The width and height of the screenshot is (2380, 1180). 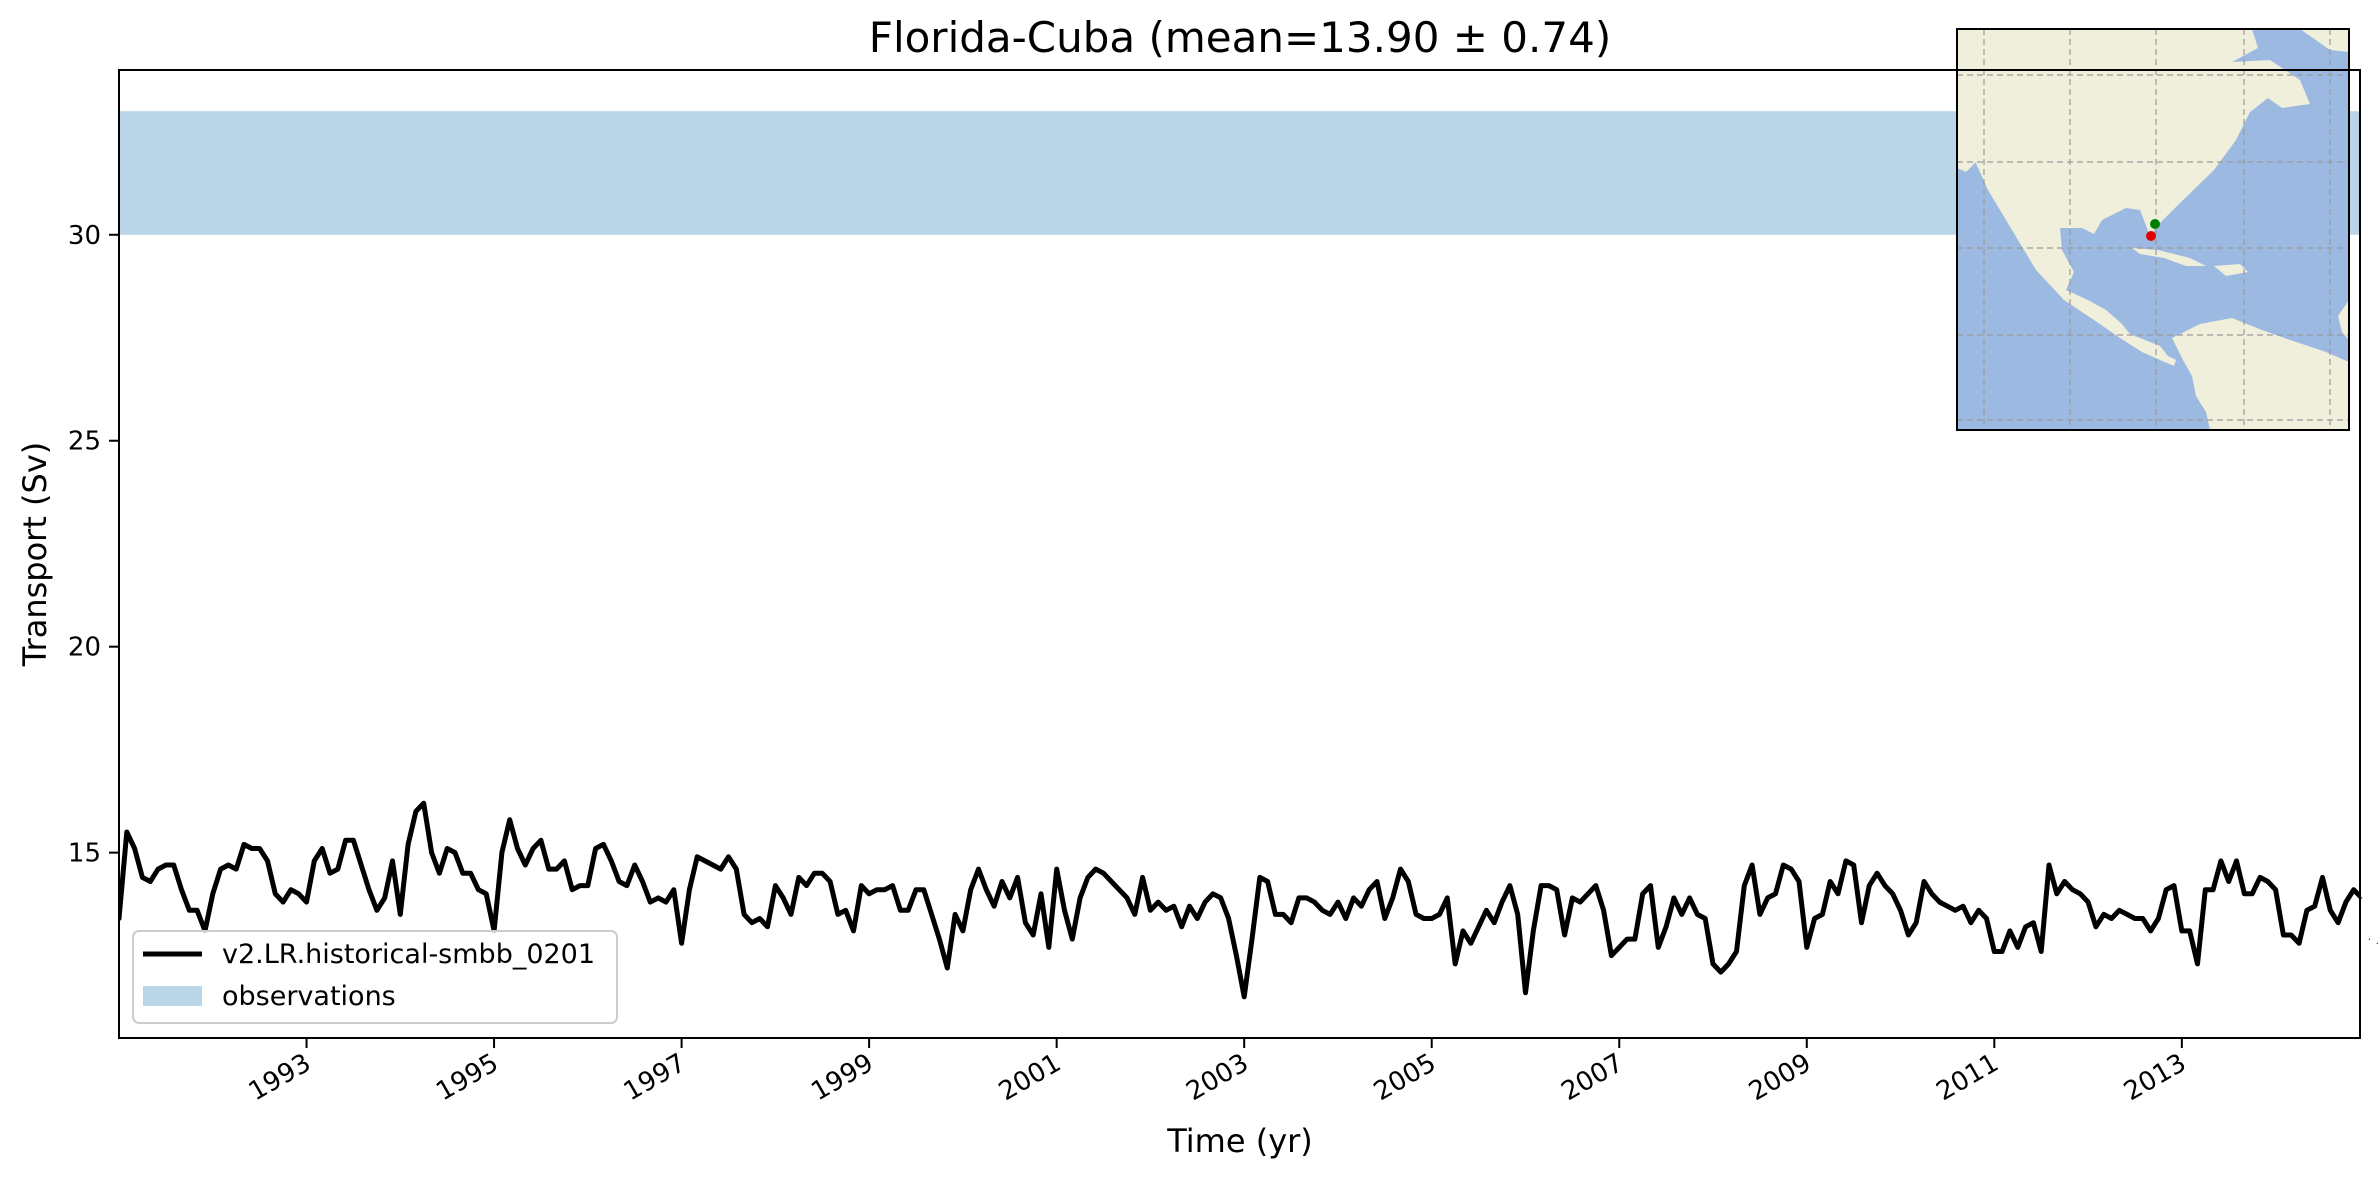 I want to click on map-marker-section-start, so click(x=2155, y=224).